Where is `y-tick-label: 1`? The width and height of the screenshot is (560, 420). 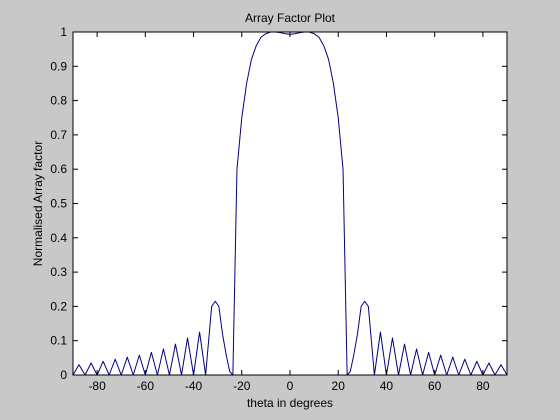
y-tick-label: 1 is located at coordinates (63, 32).